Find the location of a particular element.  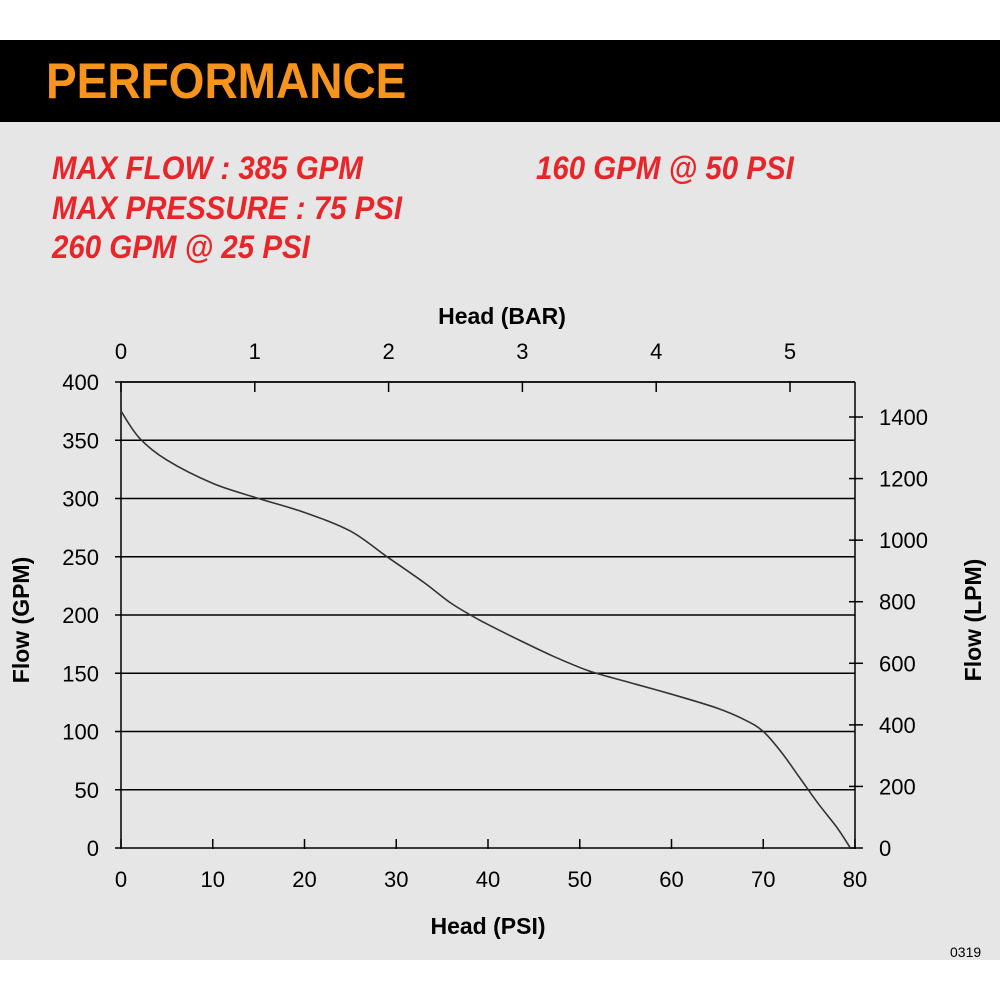

y-tick-label-100: 100 is located at coordinates (80, 732).